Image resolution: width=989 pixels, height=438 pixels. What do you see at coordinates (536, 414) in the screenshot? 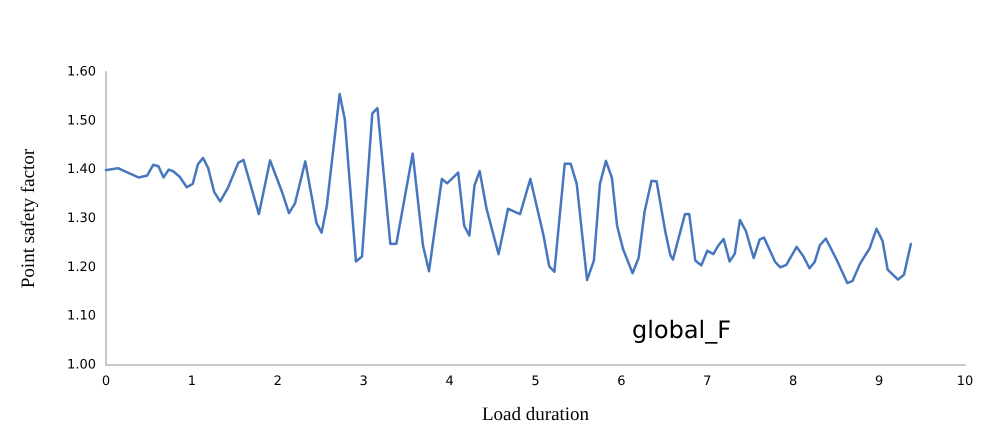
I see `x-axis-title: Load duration` at bounding box center [536, 414].